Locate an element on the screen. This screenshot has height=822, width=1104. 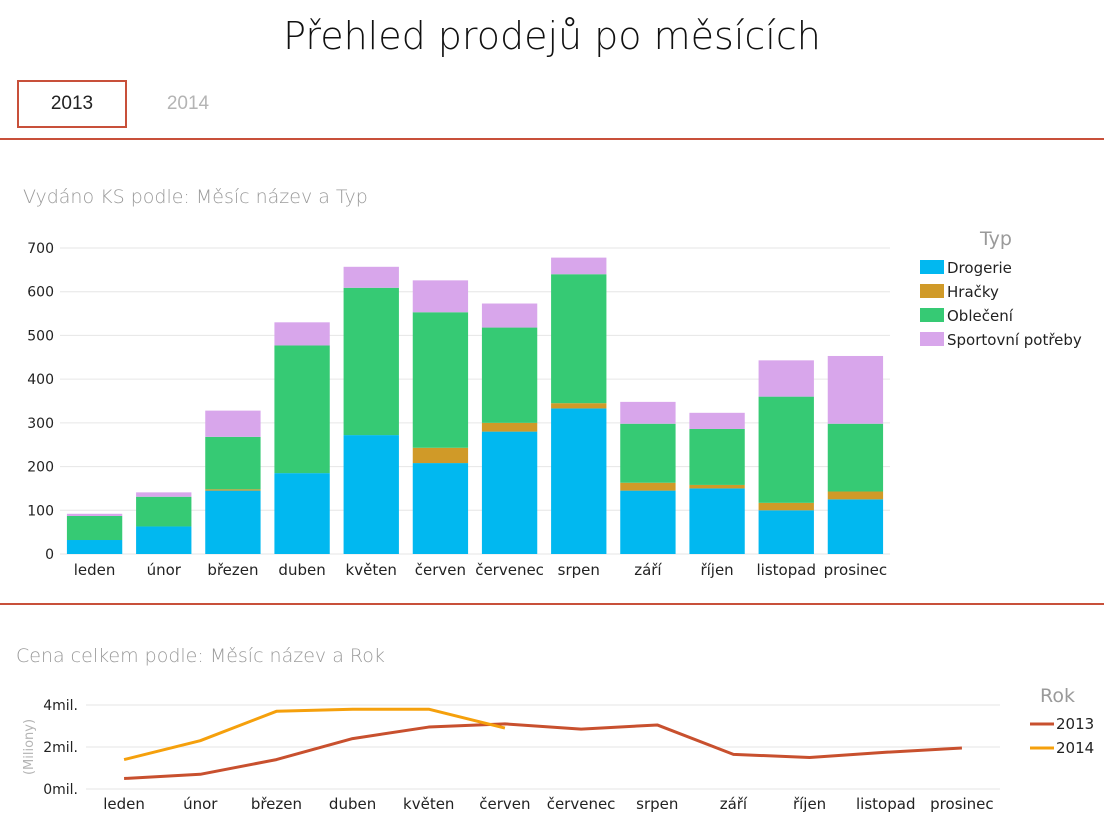
y-tick-label: 0 is located at coordinates (49, 555).